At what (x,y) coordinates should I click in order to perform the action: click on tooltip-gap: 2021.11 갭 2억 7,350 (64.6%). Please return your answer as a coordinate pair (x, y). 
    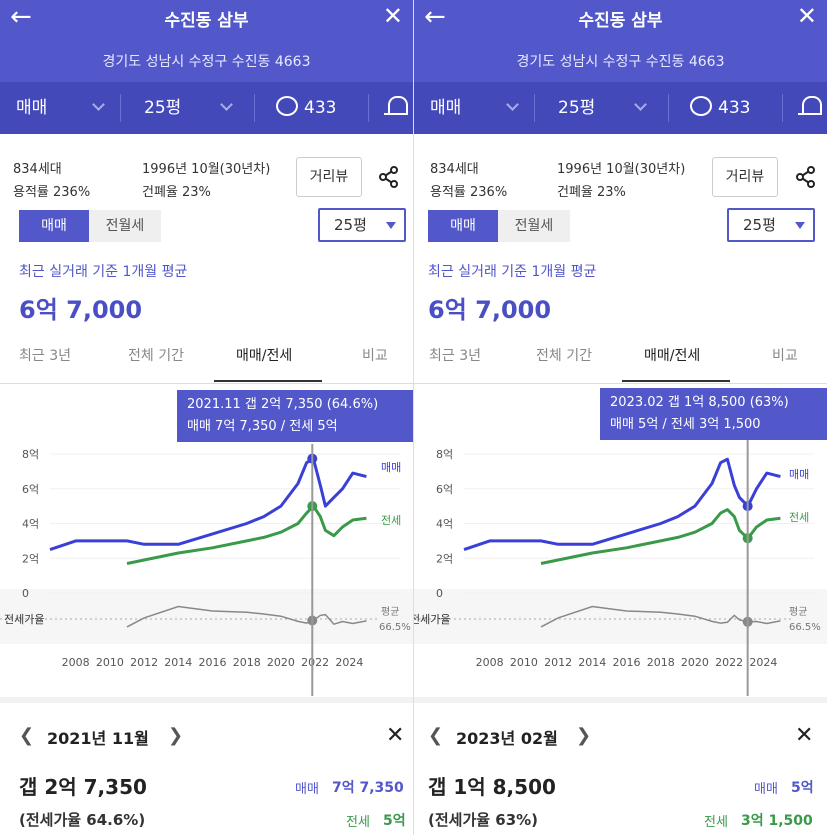
    Looking at the image, I should click on (283, 404).